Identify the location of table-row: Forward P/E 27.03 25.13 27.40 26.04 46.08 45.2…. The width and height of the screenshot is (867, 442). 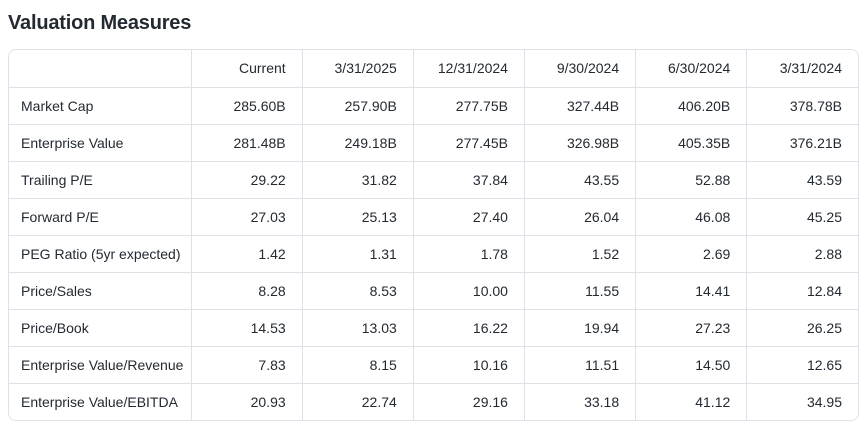
(433, 216).